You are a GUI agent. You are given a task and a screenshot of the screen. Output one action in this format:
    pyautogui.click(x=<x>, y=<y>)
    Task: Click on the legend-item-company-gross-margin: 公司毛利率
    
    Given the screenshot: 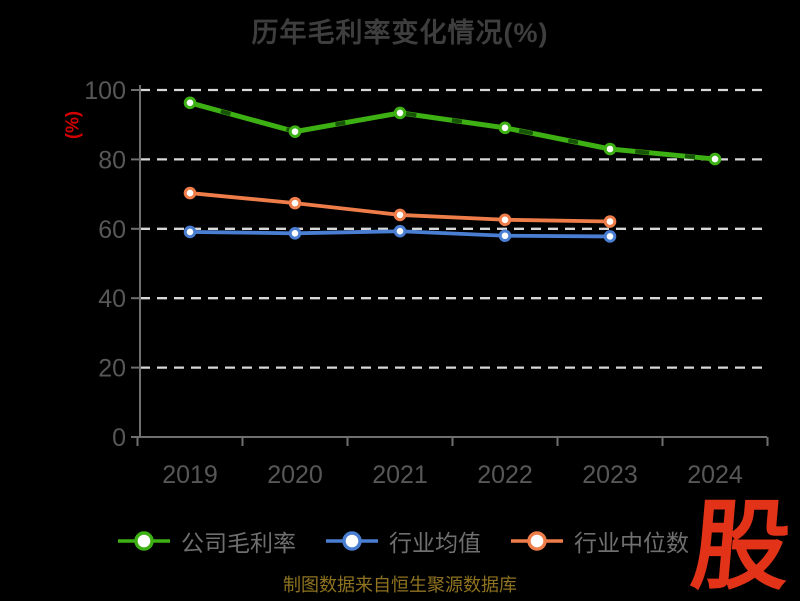 What is the action you would take?
    pyautogui.click(x=207, y=541)
    